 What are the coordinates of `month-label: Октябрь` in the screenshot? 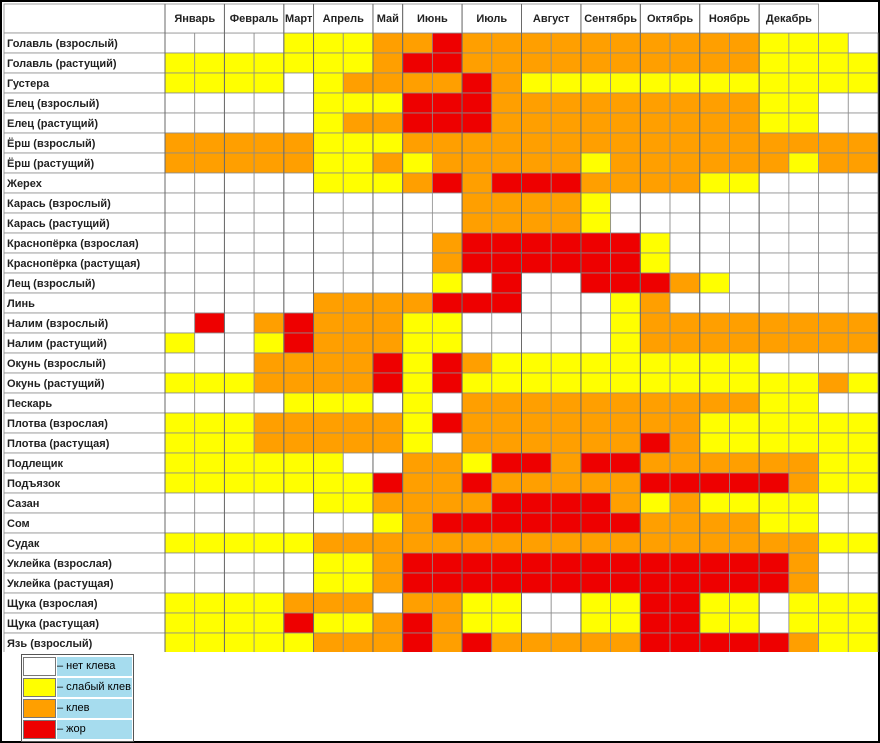 It's located at (670, 19).